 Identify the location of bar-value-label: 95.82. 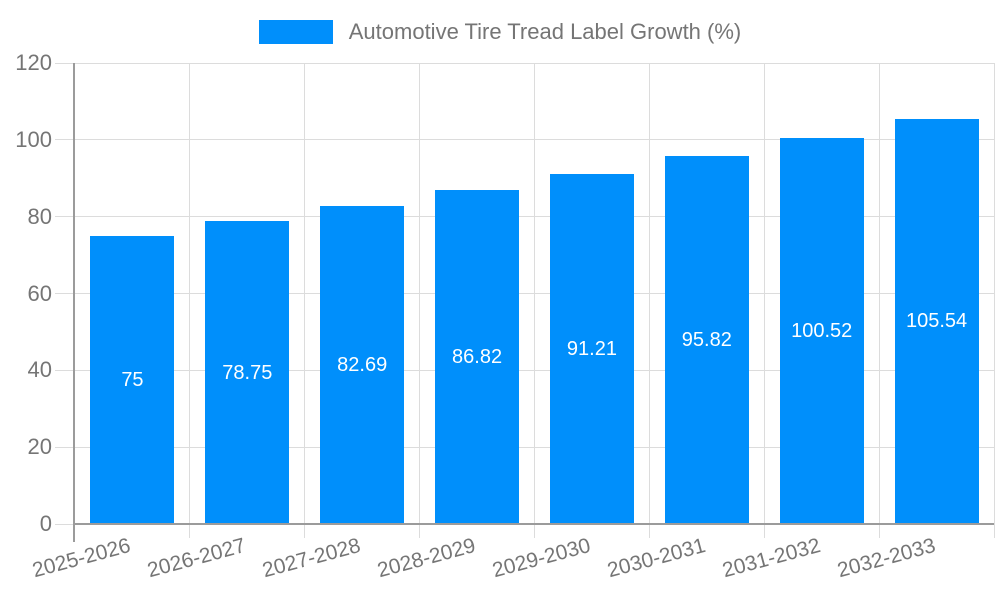
(706, 339).